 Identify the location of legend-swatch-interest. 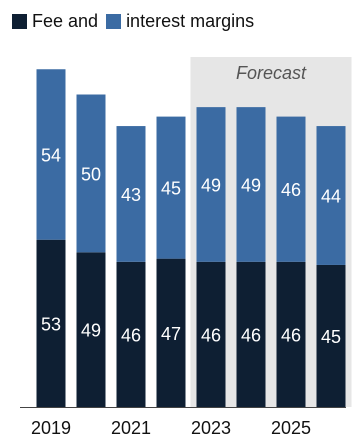
(114, 21).